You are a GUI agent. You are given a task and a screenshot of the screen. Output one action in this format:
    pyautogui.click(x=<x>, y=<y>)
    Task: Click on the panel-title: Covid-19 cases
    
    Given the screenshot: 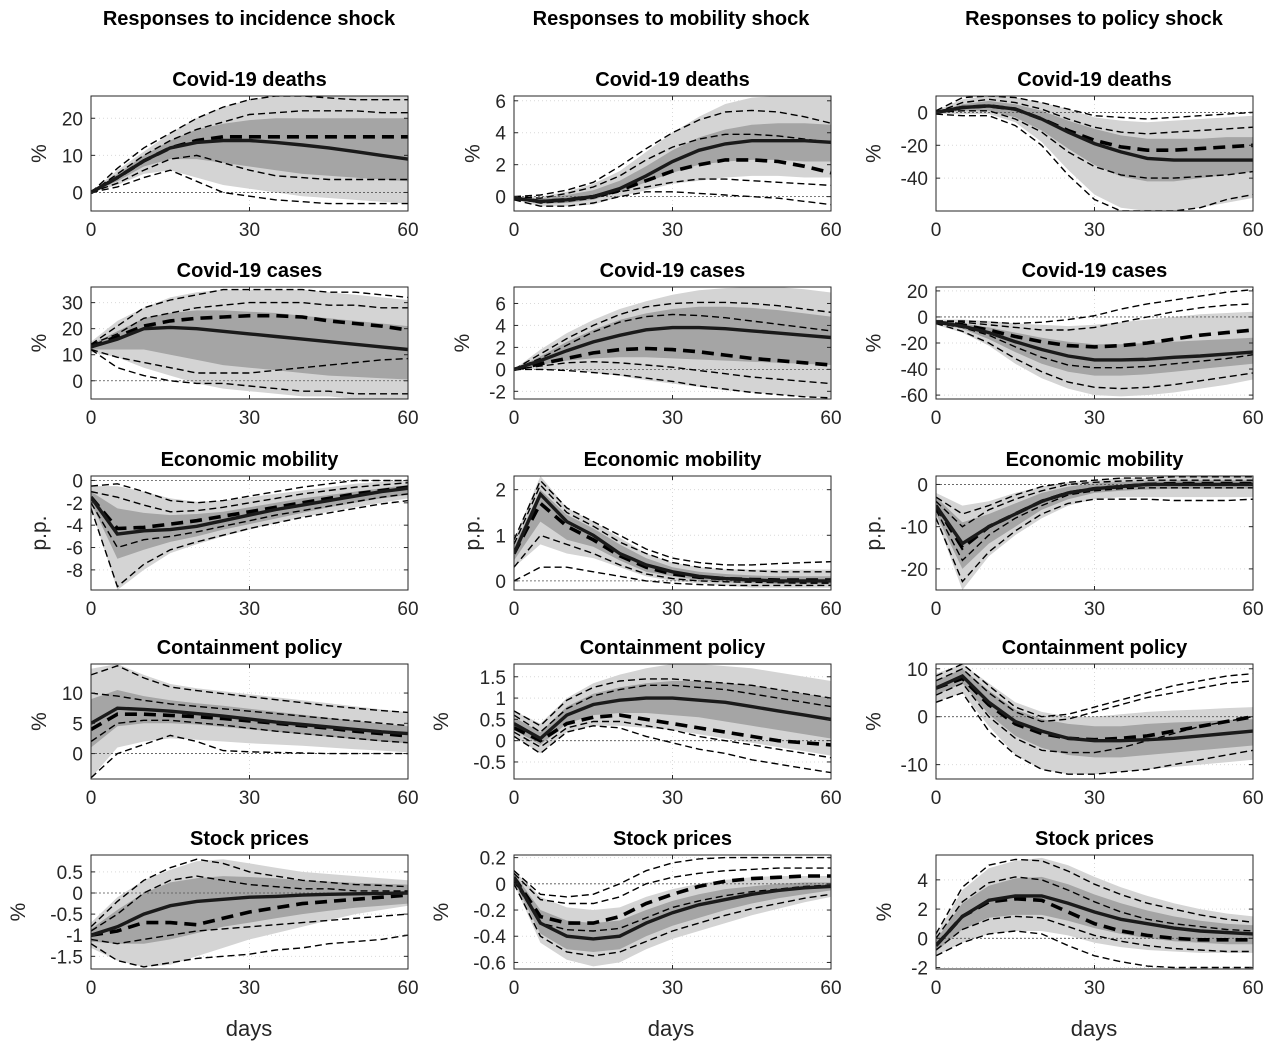 What is the action you would take?
    pyautogui.click(x=1095, y=271)
    